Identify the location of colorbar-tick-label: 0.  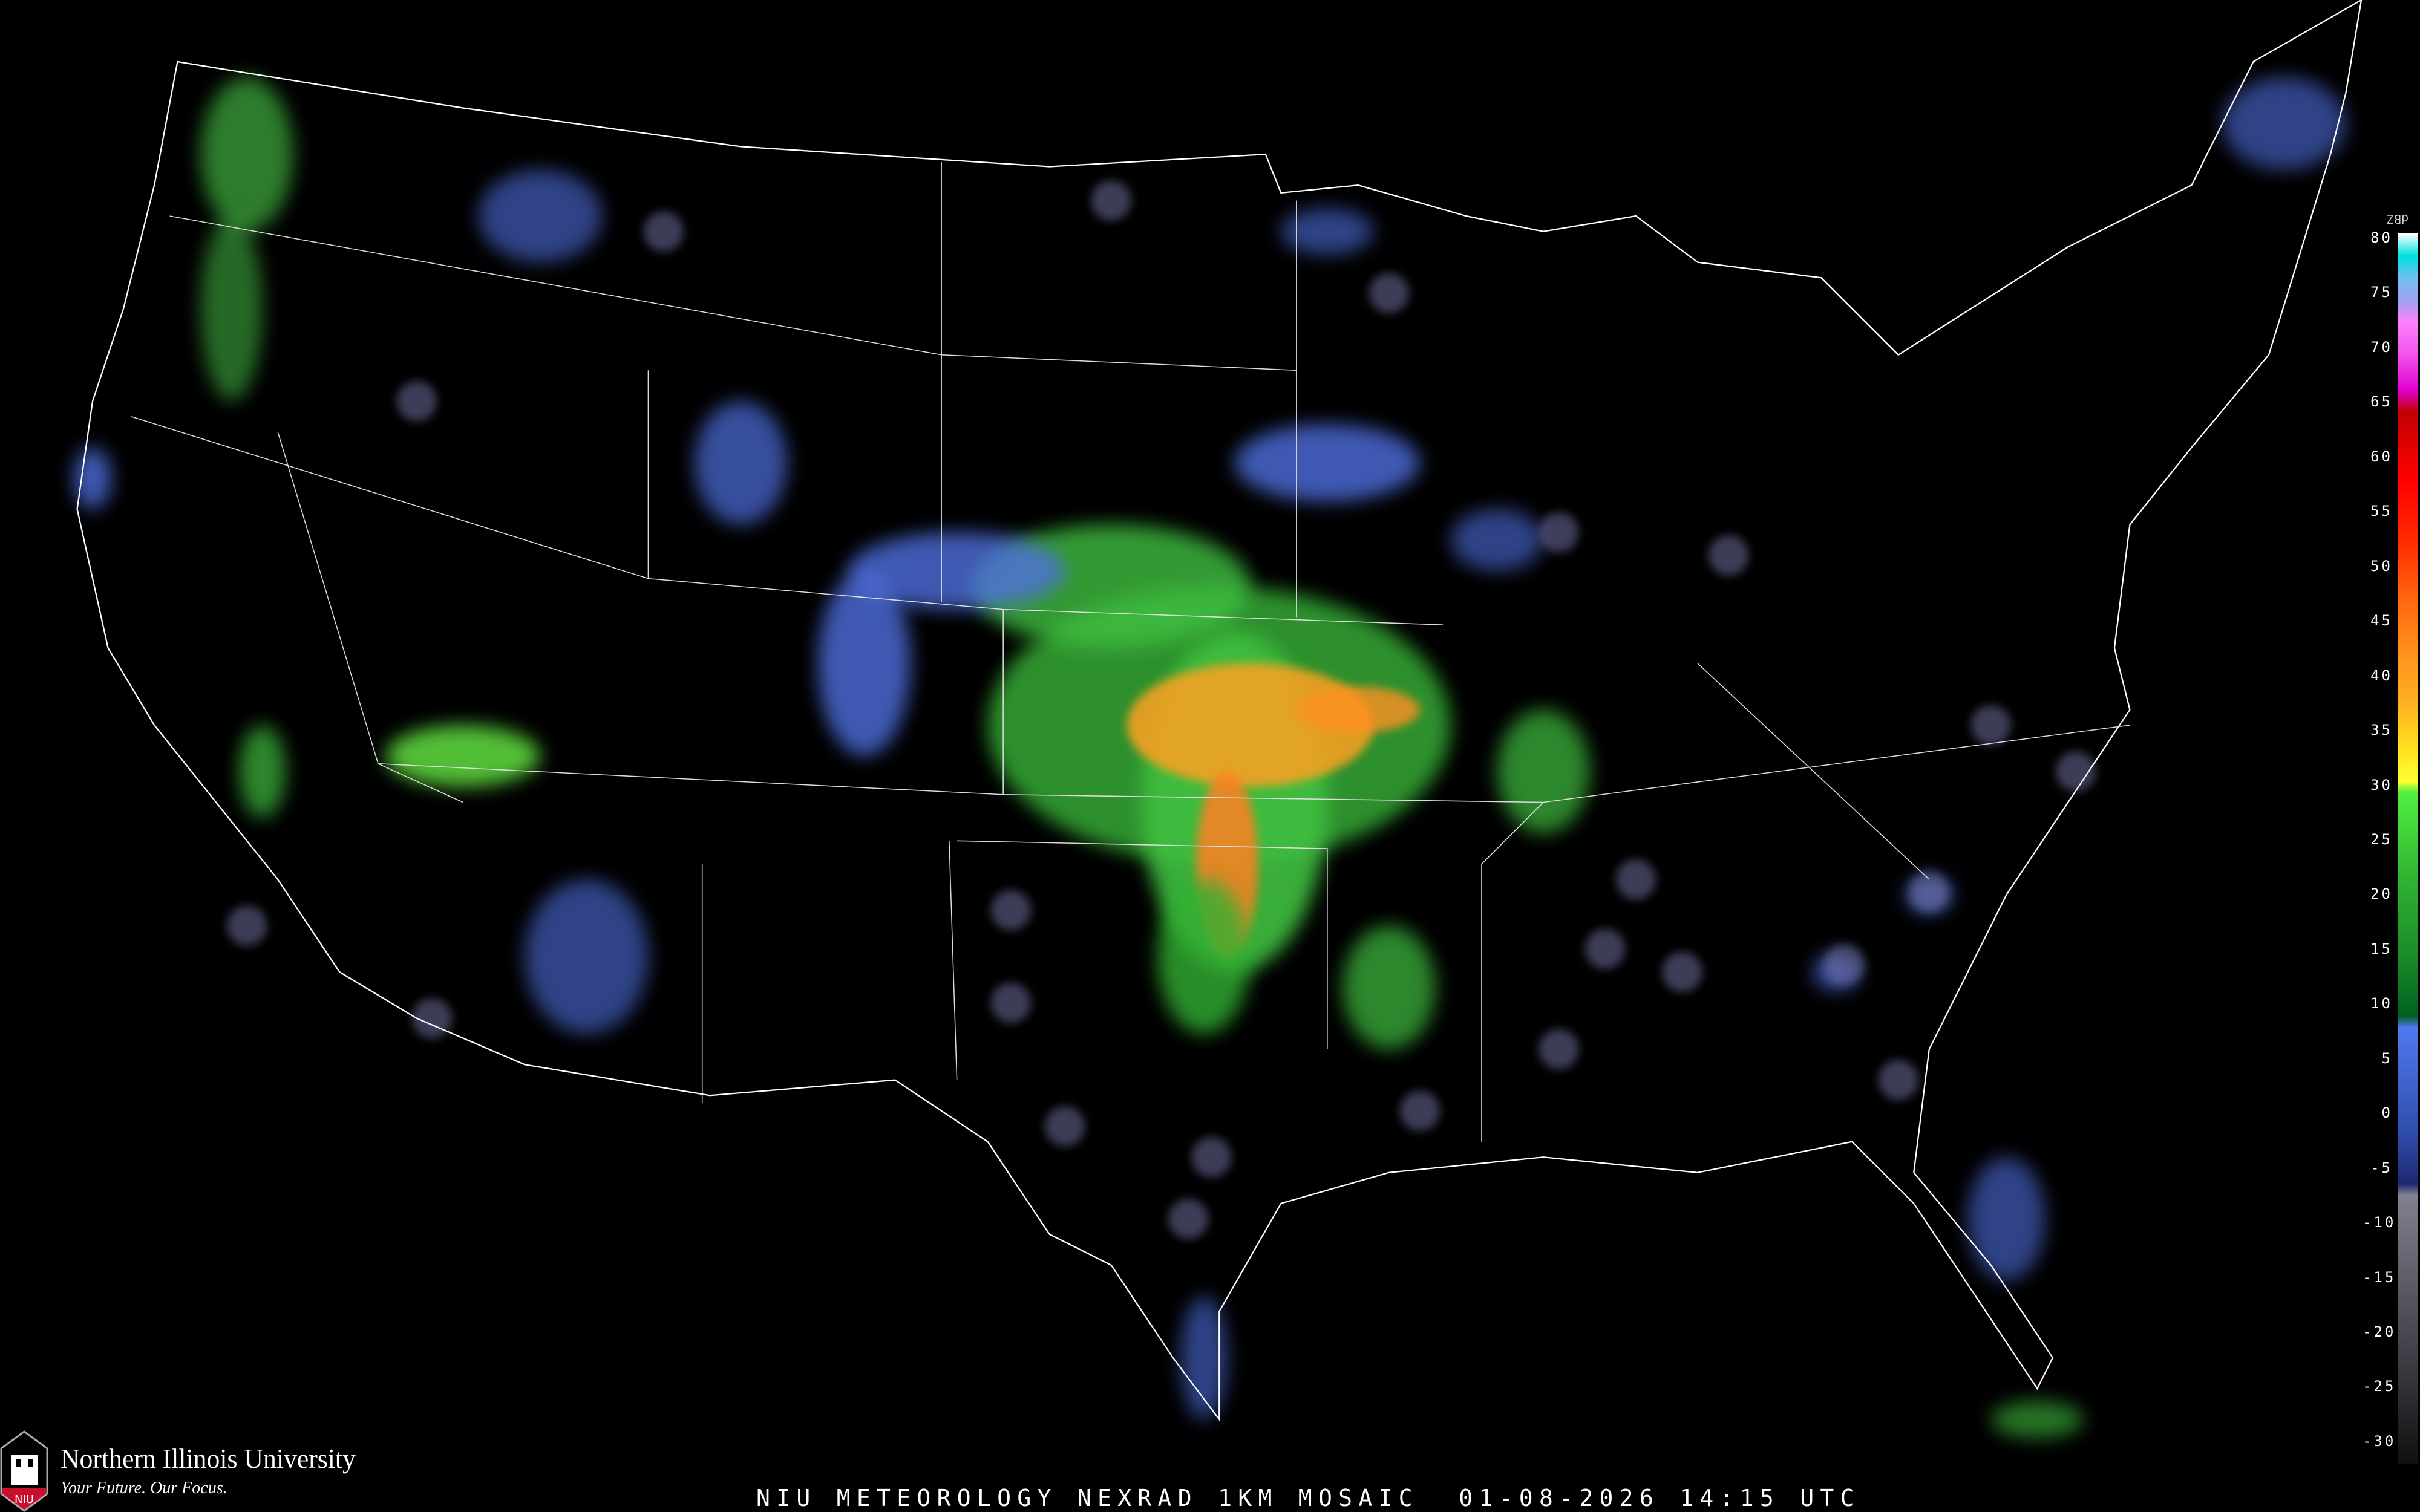
(2387, 1113).